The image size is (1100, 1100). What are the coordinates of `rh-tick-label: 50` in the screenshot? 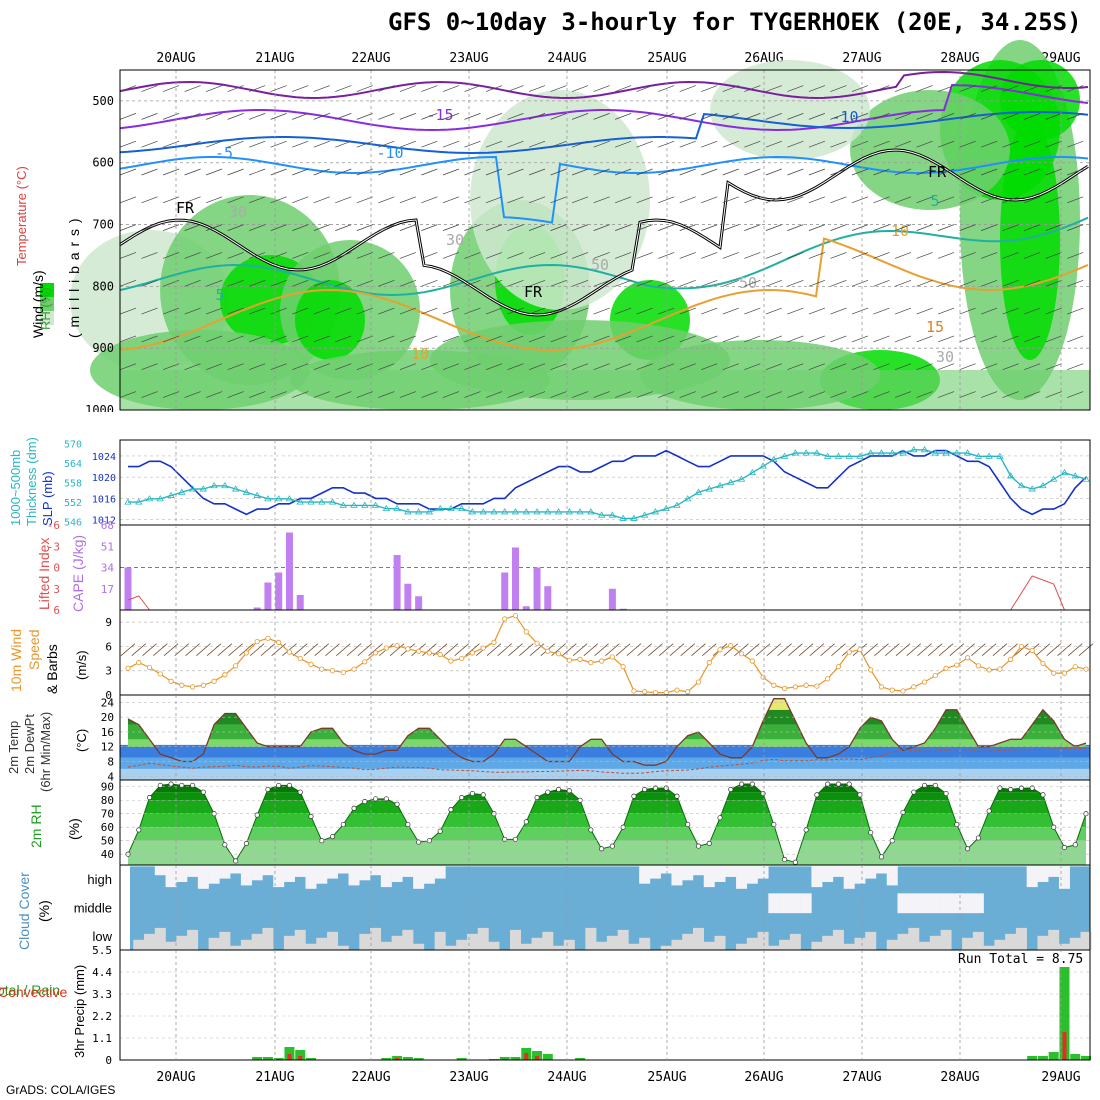 It's located at (107, 841).